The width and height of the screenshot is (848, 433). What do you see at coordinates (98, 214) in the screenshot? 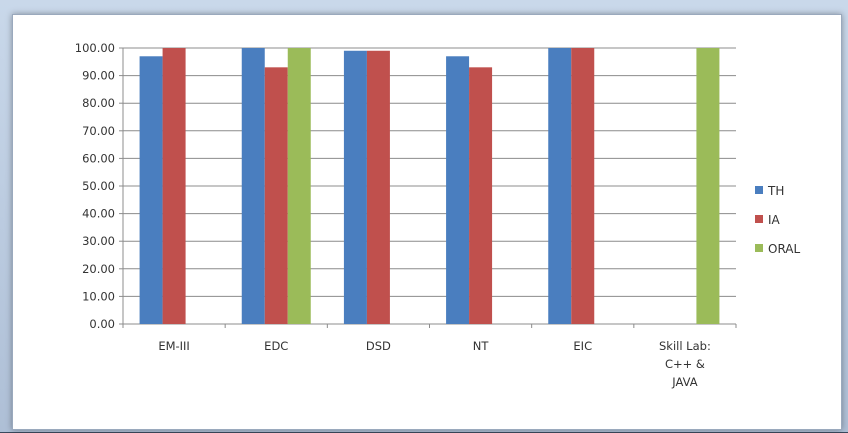
I see `y-tick-label: 40.00` at bounding box center [98, 214].